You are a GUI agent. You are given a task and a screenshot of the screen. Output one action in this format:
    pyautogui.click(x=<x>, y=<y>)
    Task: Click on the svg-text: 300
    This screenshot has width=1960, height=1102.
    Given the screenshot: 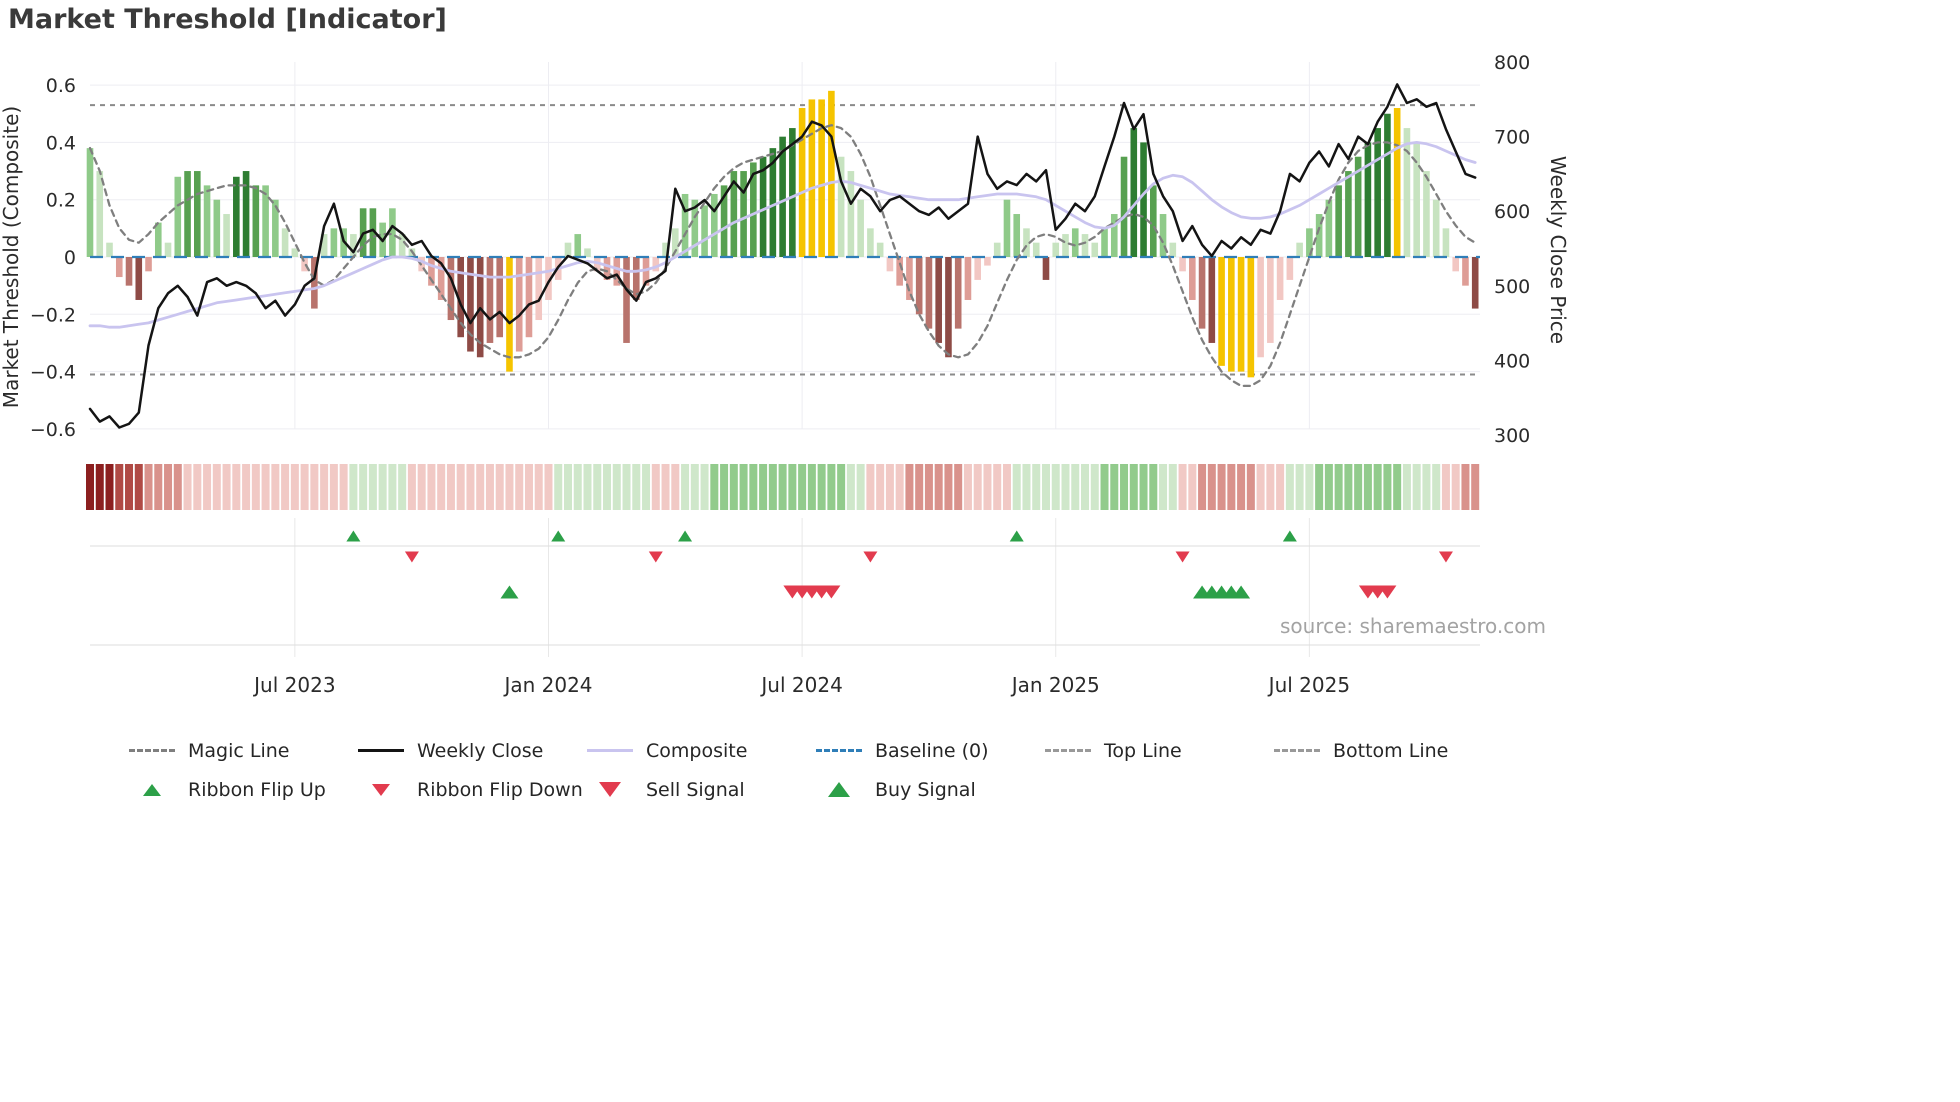 What is the action you would take?
    pyautogui.click(x=1512, y=436)
    